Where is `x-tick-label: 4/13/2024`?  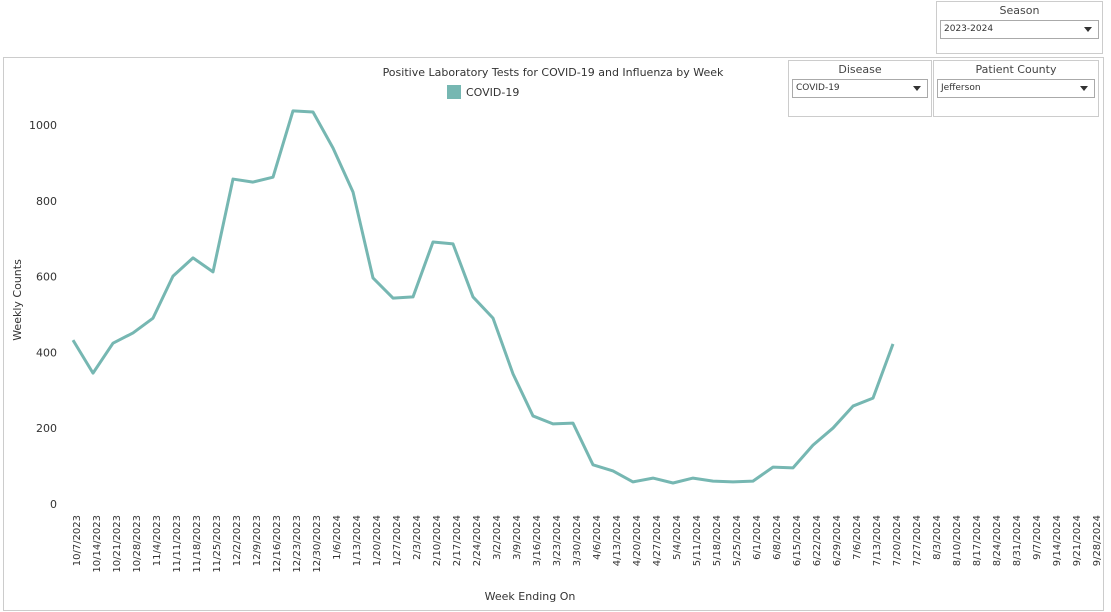 x-tick-label: 4/13/2024 is located at coordinates (617, 540).